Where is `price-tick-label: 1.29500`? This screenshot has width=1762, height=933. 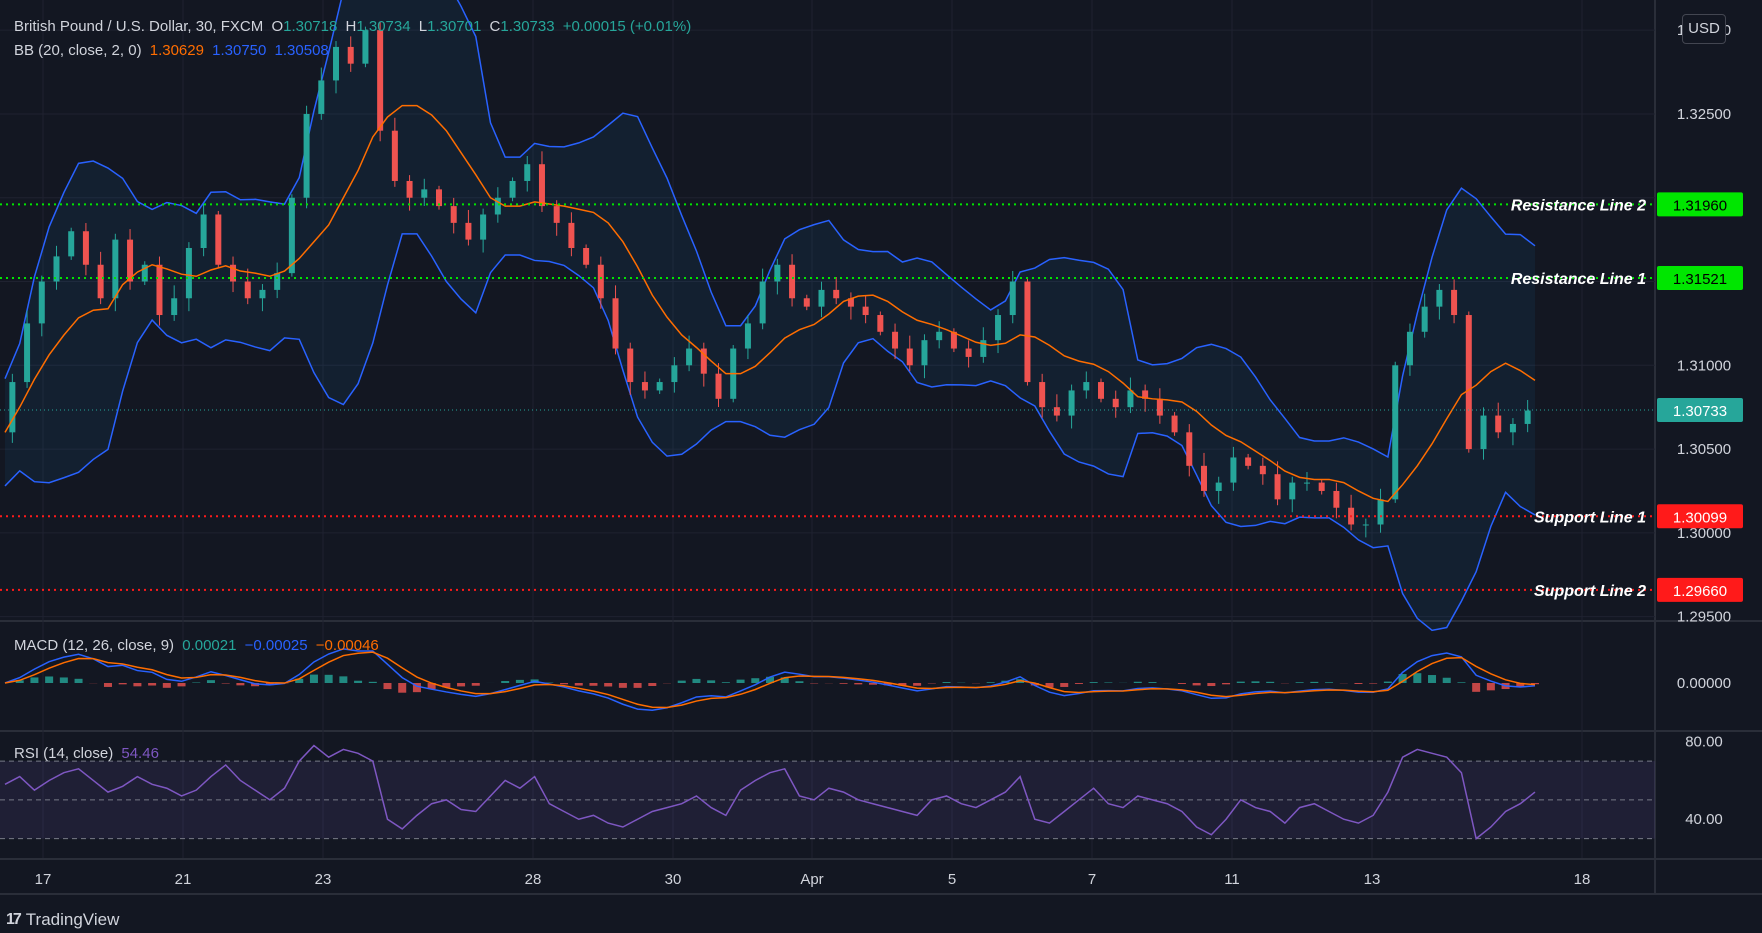
price-tick-label: 1.29500 is located at coordinates (1704, 617).